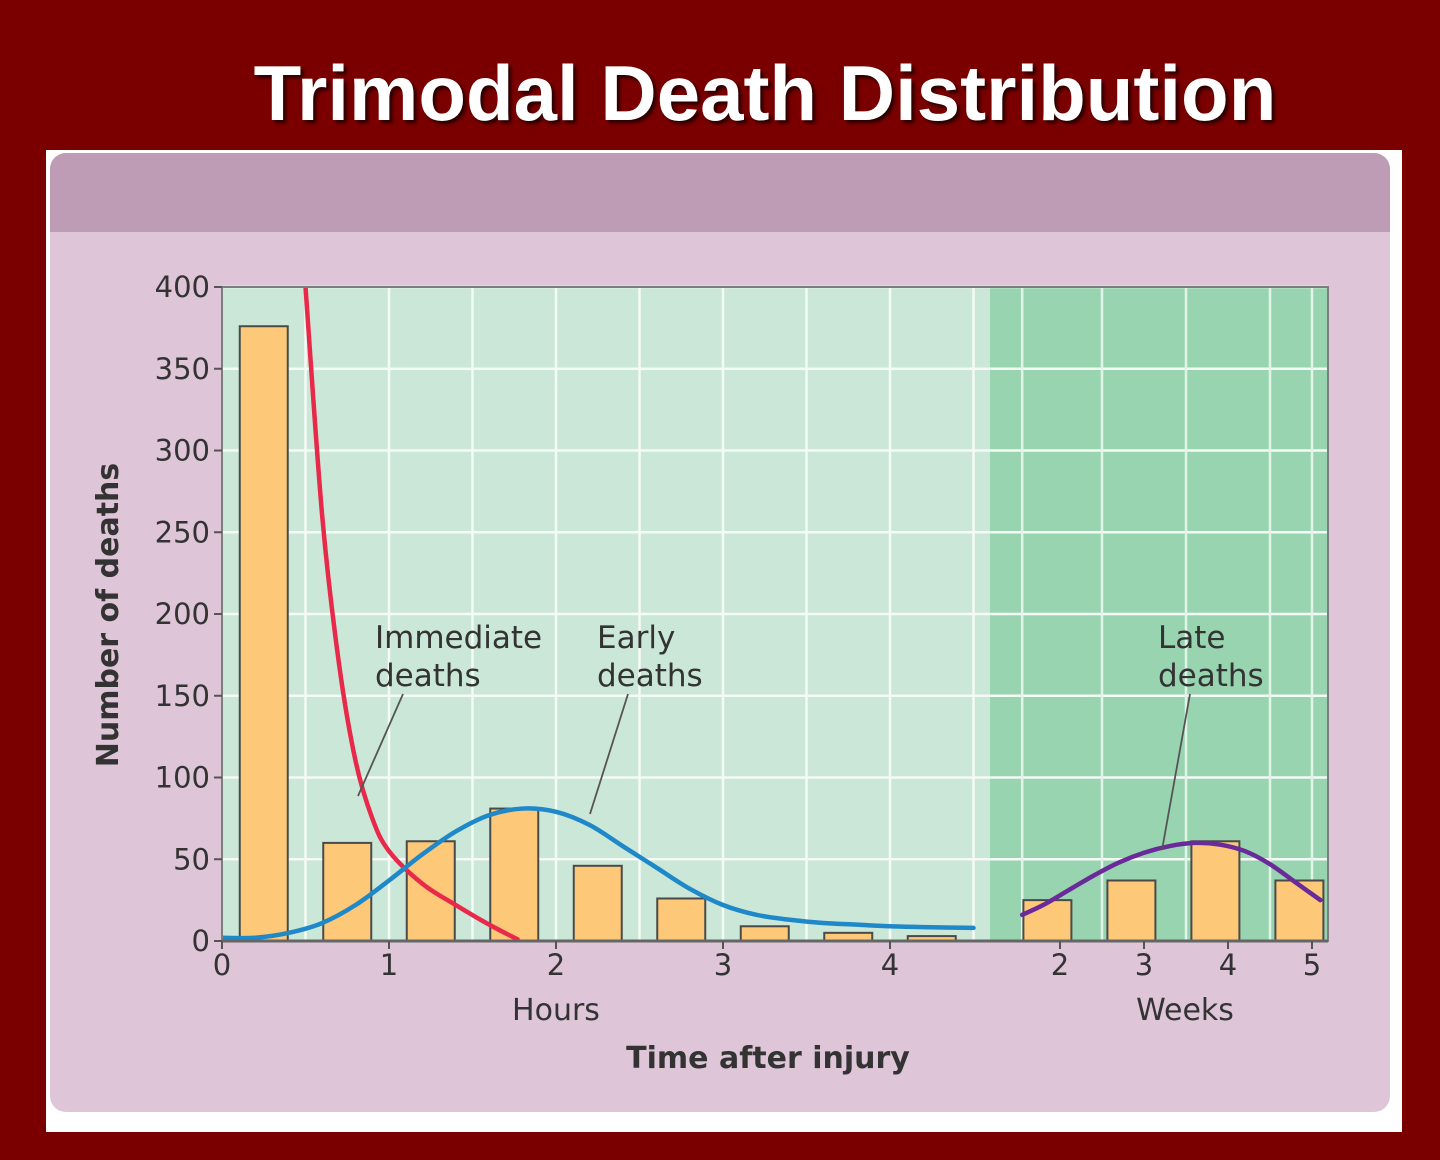 Image resolution: width=1440 pixels, height=1160 pixels. I want to click on y-tick-label: 300, so click(182, 451).